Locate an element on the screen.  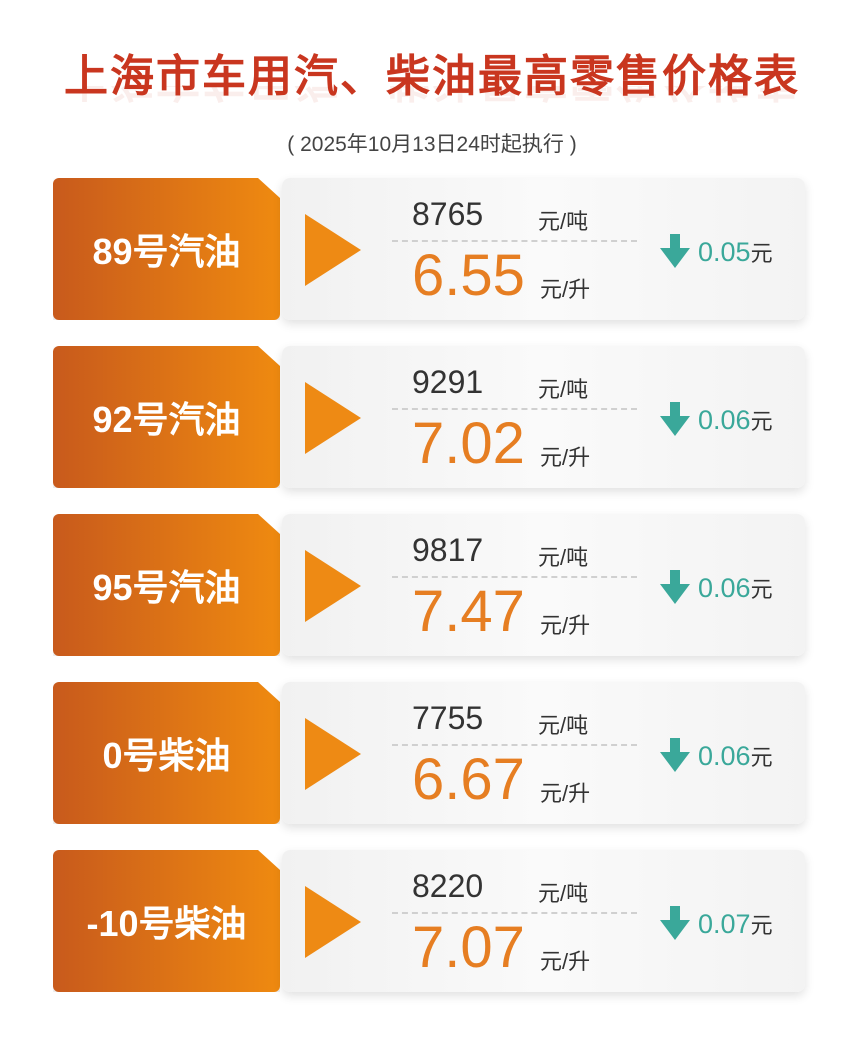
fuel-label-block: 89号汽油 is located at coordinates (166, 249).